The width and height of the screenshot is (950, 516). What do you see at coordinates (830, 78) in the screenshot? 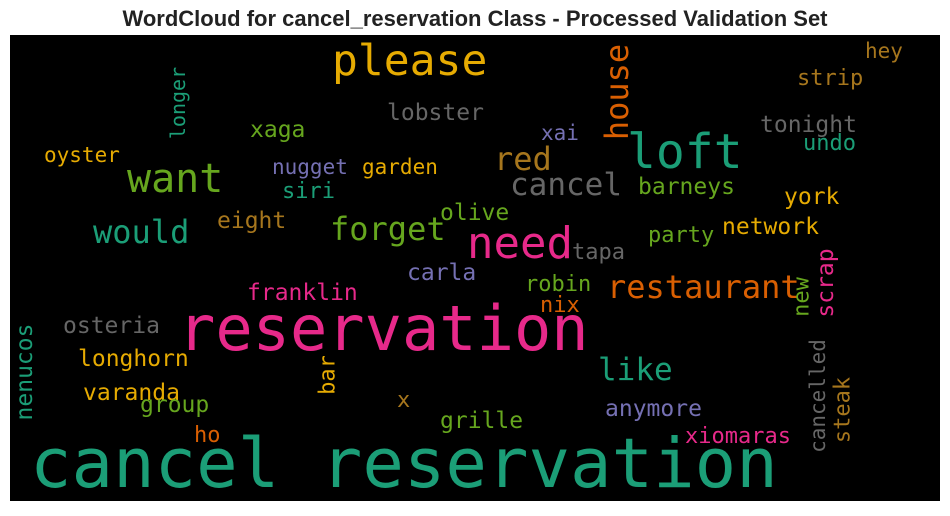
I see `word: strip` at bounding box center [830, 78].